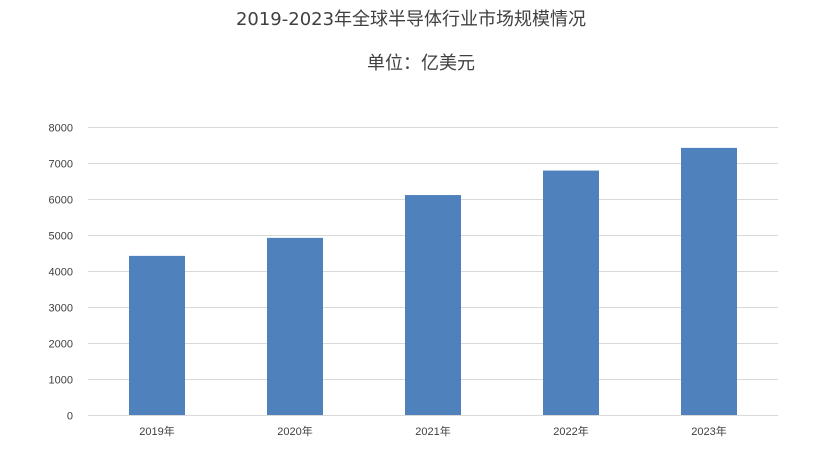 The height and width of the screenshot is (473, 822). Describe the element at coordinates (61, 381) in the screenshot. I see `y-tick-label: 1000` at that location.